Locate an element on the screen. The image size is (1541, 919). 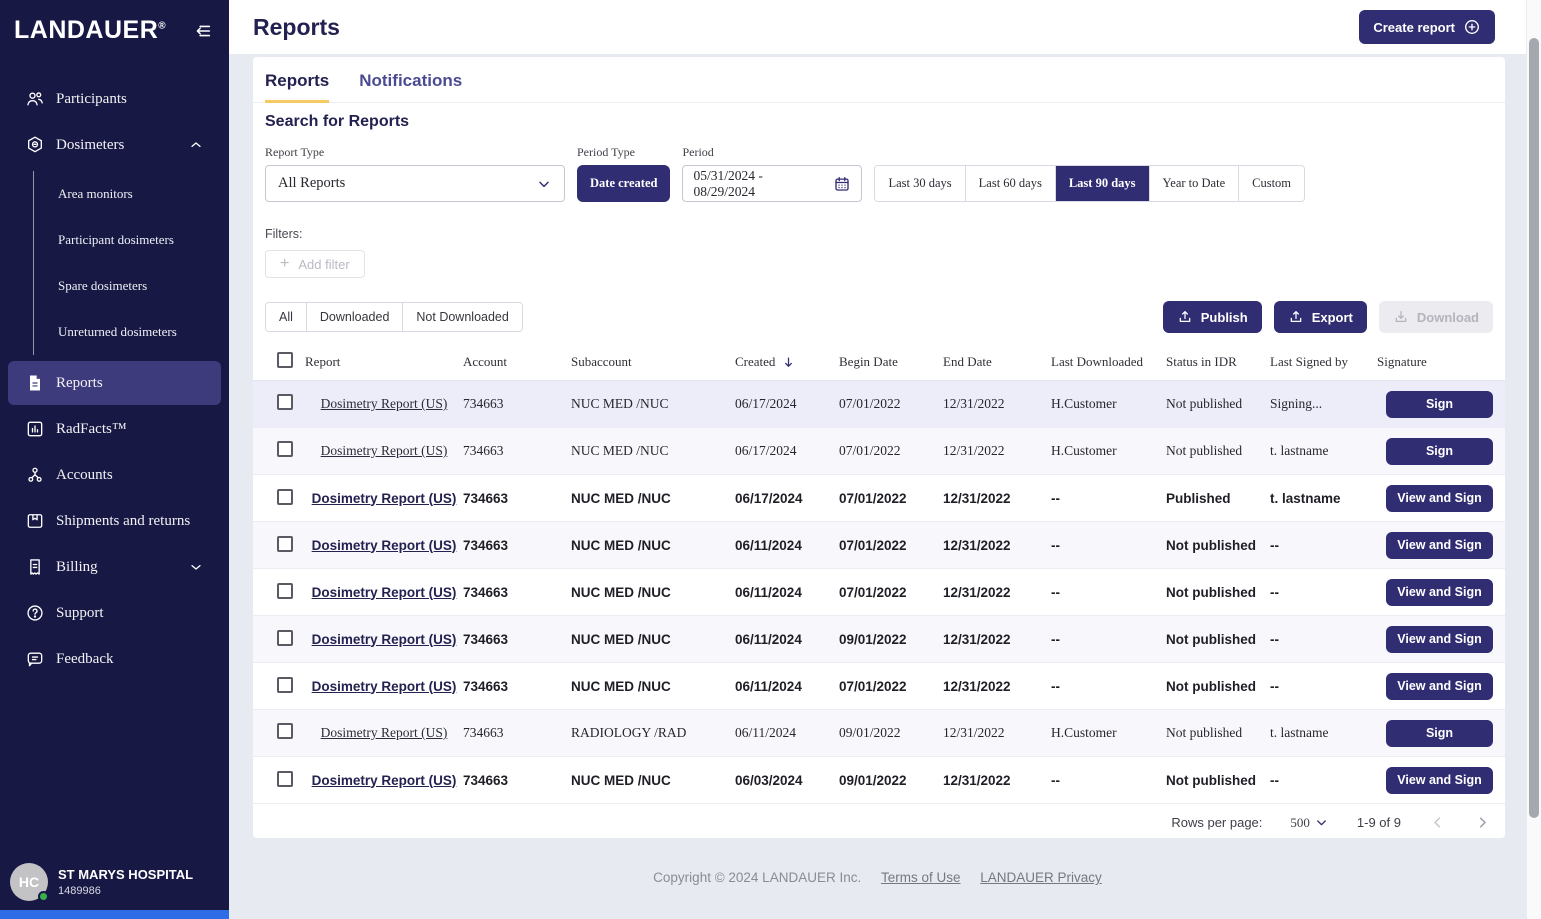
column-report: Report is located at coordinates (323, 361).